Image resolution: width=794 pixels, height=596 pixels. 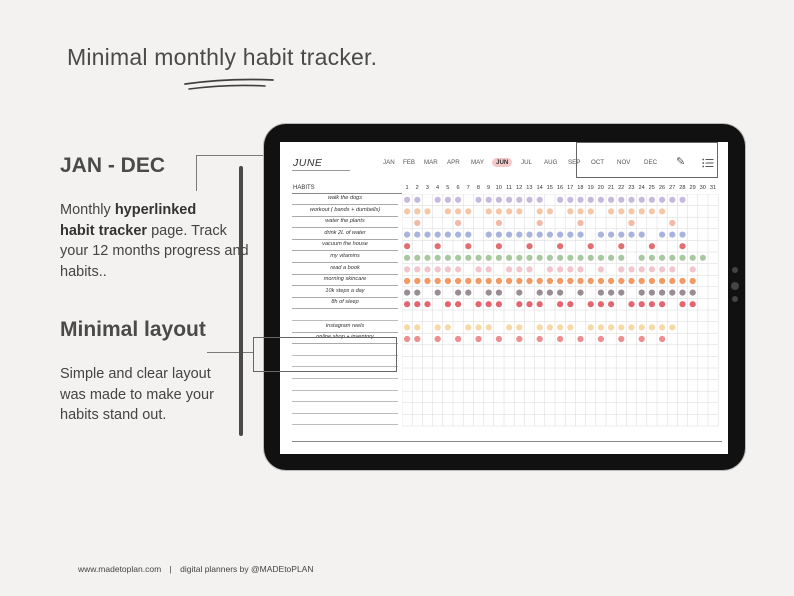 What do you see at coordinates (389, 162) in the screenshot?
I see `month-link-jan: JAN` at bounding box center [389, 162].